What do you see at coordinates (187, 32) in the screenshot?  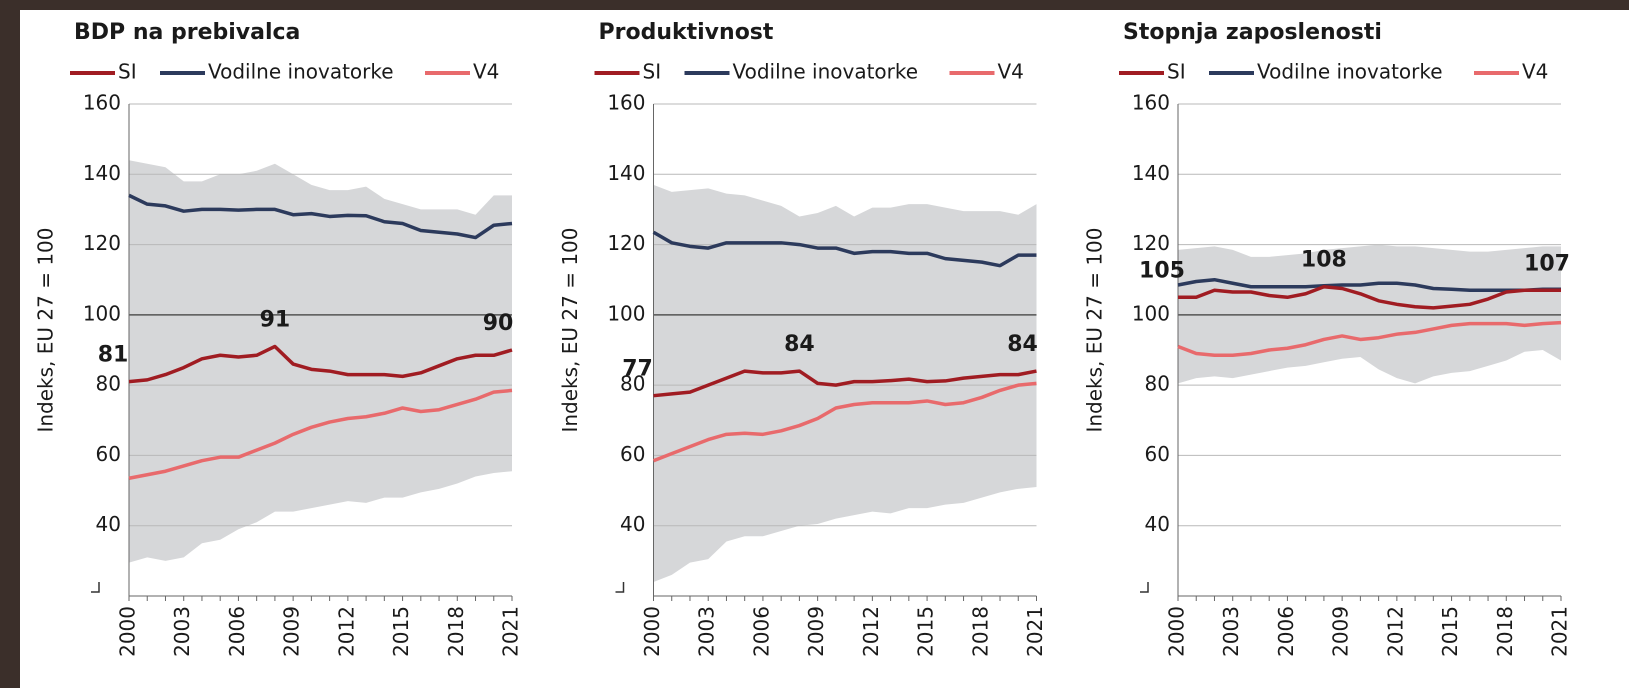 I see `chart-title: BDP na prebivalca` at bounding box center [187, 32].